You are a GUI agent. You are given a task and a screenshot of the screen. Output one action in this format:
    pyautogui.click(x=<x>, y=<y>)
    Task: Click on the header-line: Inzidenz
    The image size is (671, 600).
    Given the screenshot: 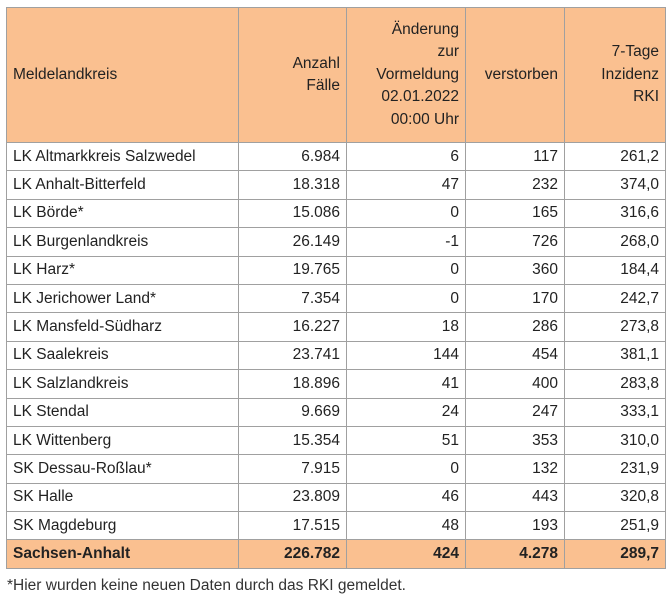 What is the action you would take?
    pyautogui.click(x=630, y=74)
    